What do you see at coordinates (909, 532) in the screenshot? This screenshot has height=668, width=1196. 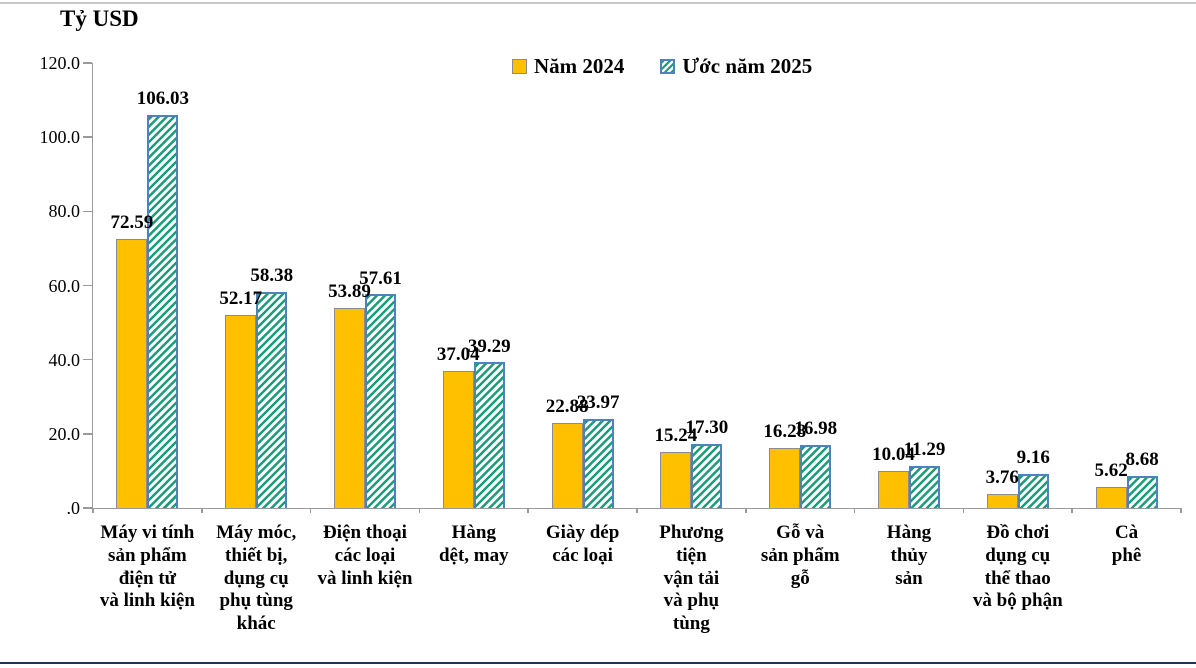 I see `category-label-line: Hàng` at bounding box center [909, 532].